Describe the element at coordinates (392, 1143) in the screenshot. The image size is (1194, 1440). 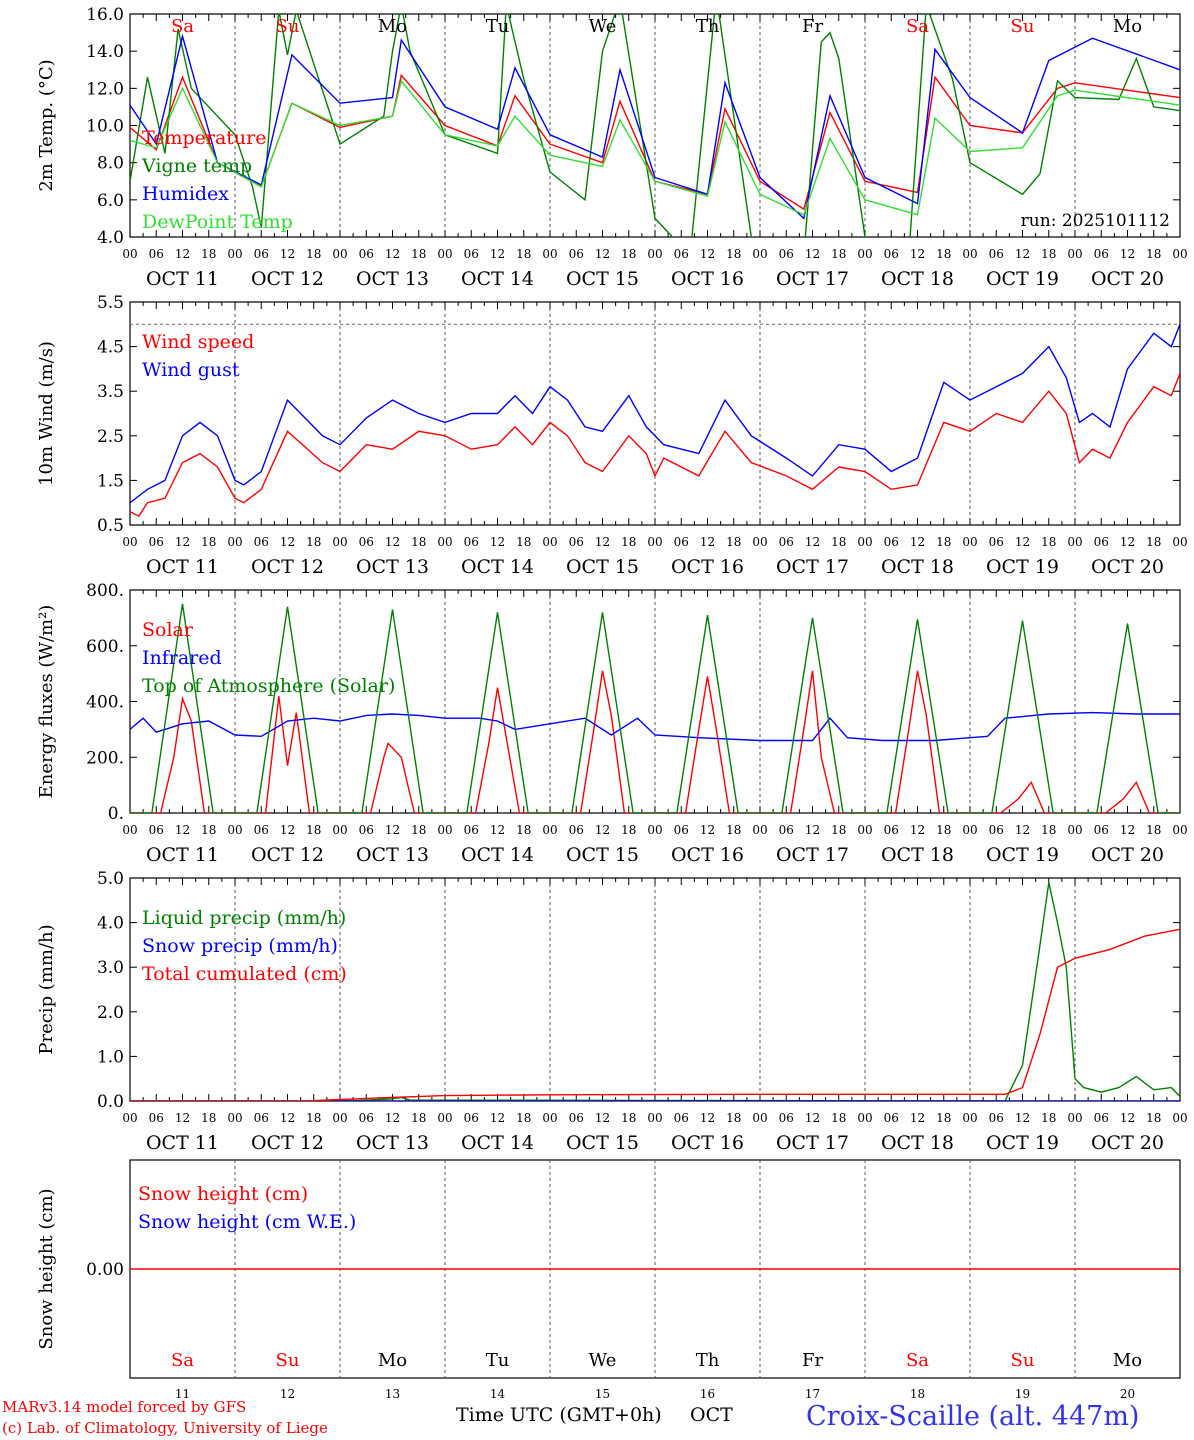
I see `day-label: OCT 13` at that location.